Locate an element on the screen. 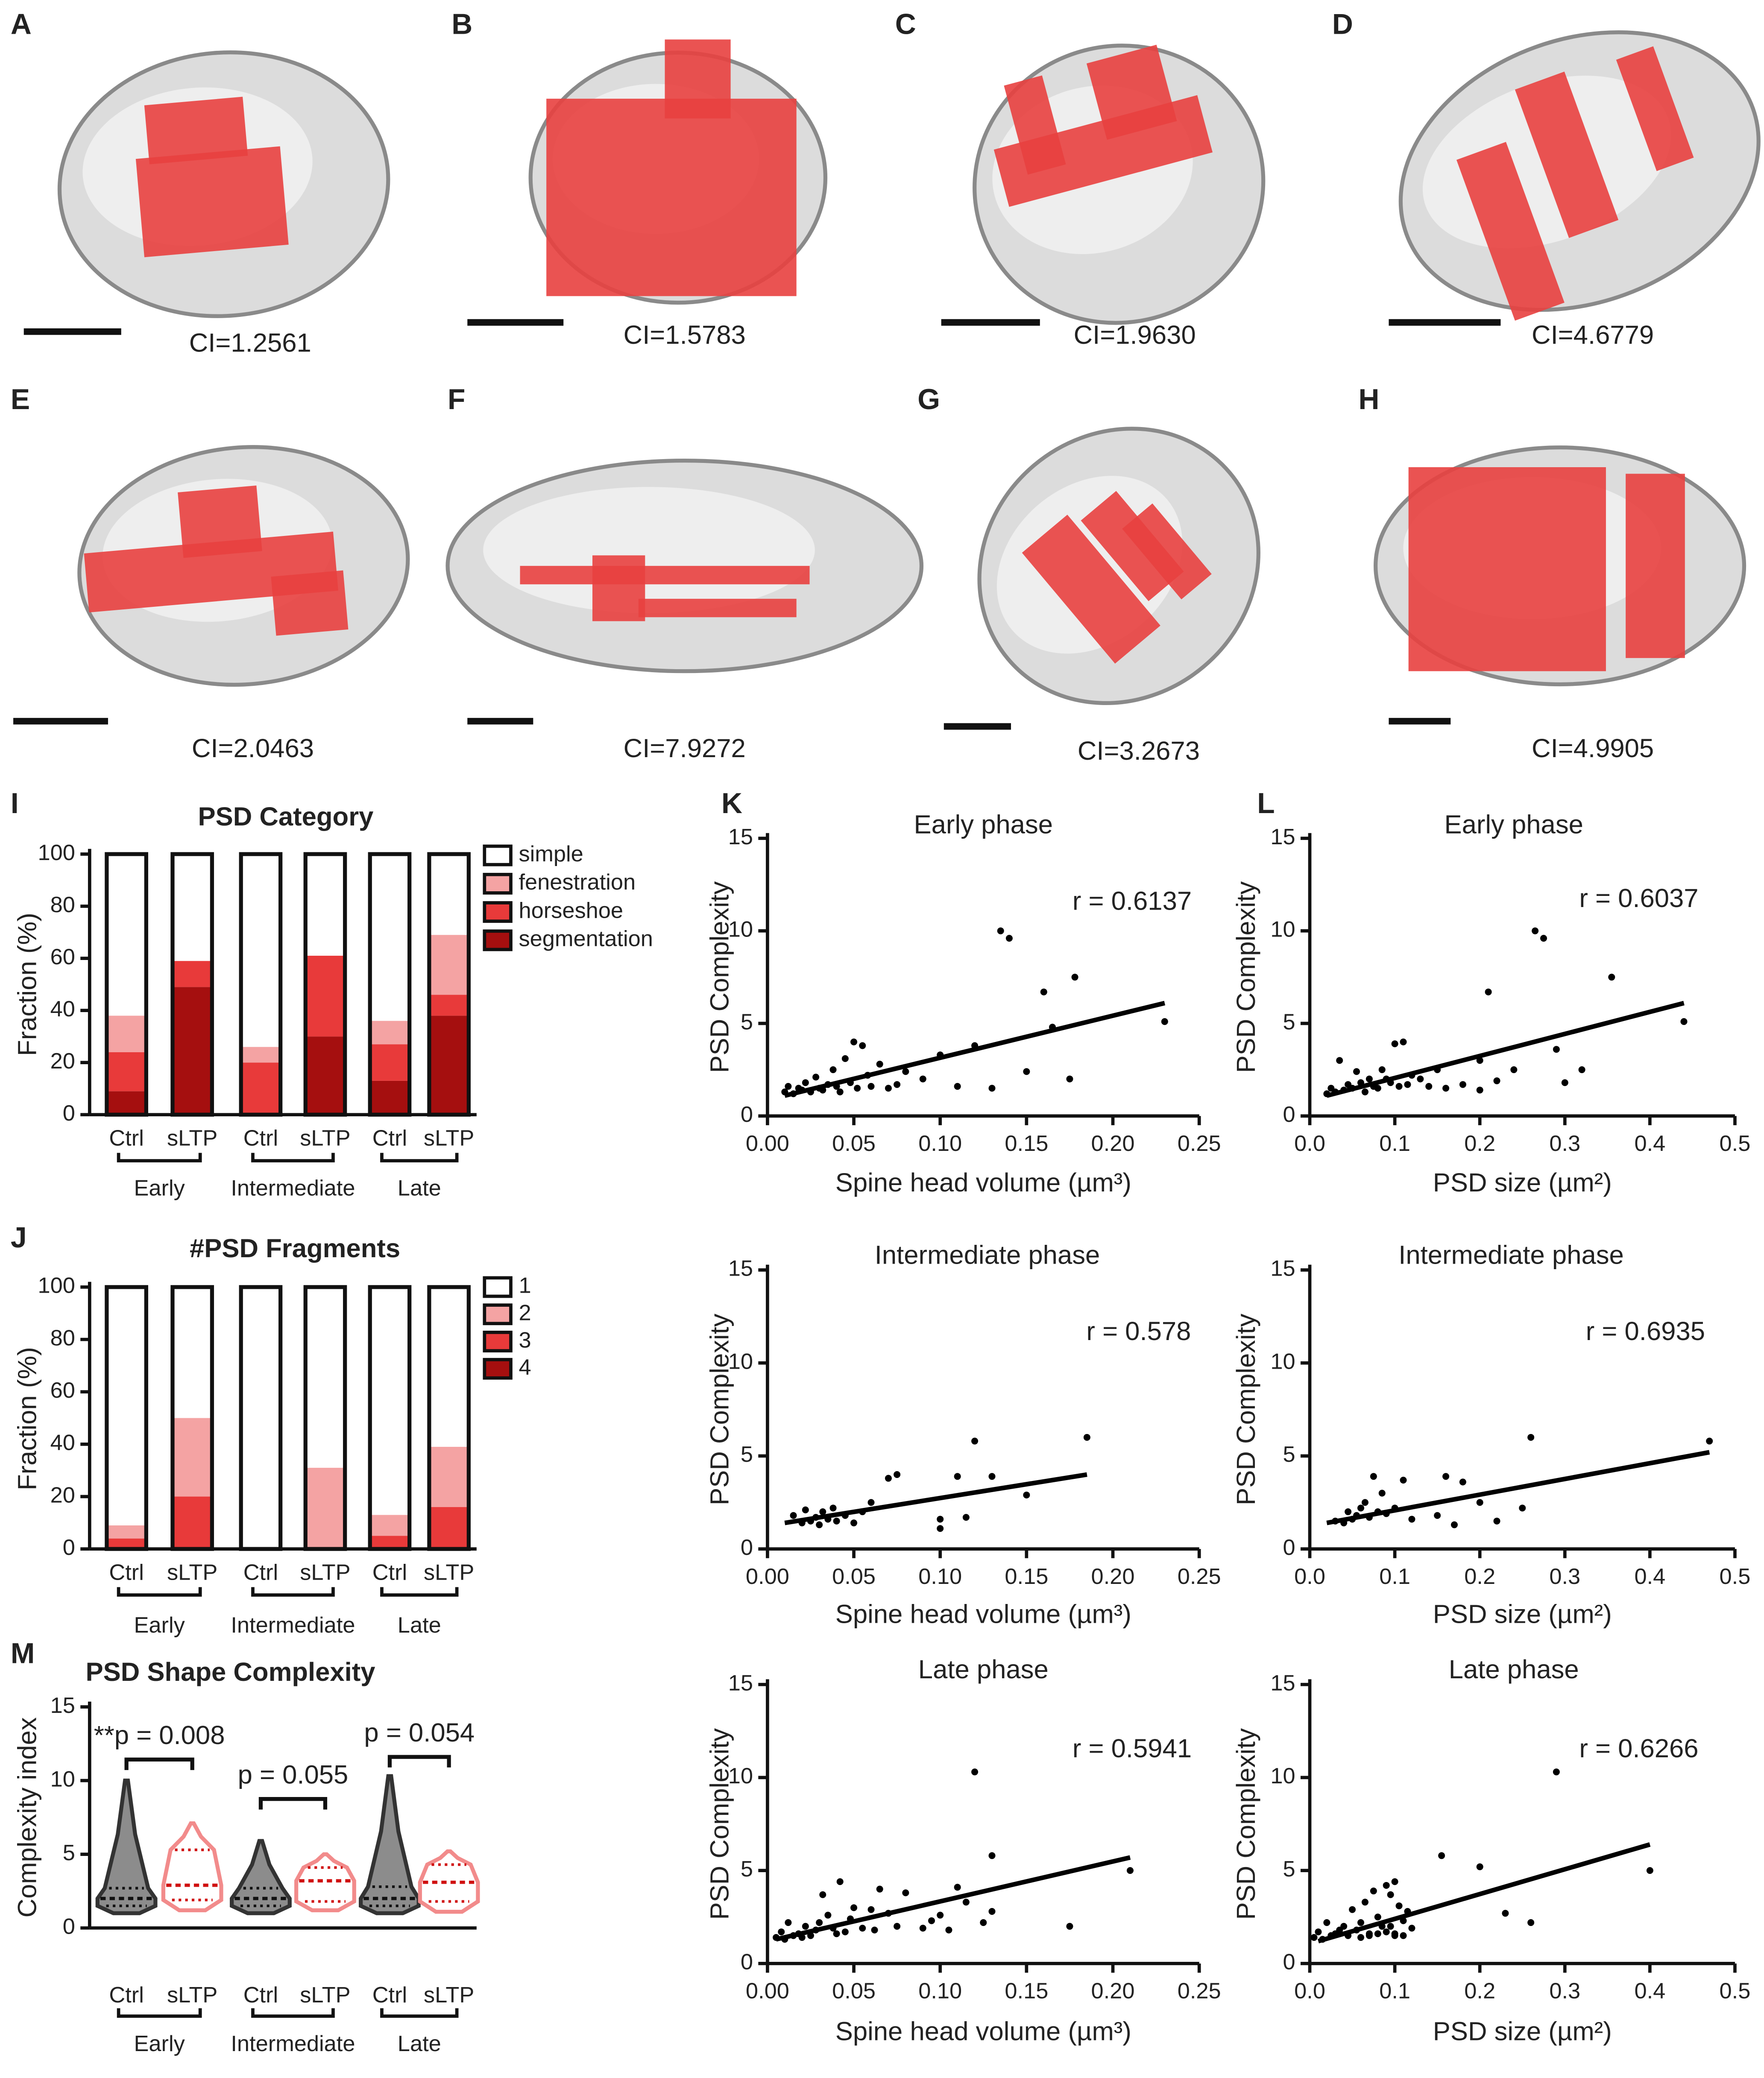  panel-label: E is located at coordinates (20, 400).